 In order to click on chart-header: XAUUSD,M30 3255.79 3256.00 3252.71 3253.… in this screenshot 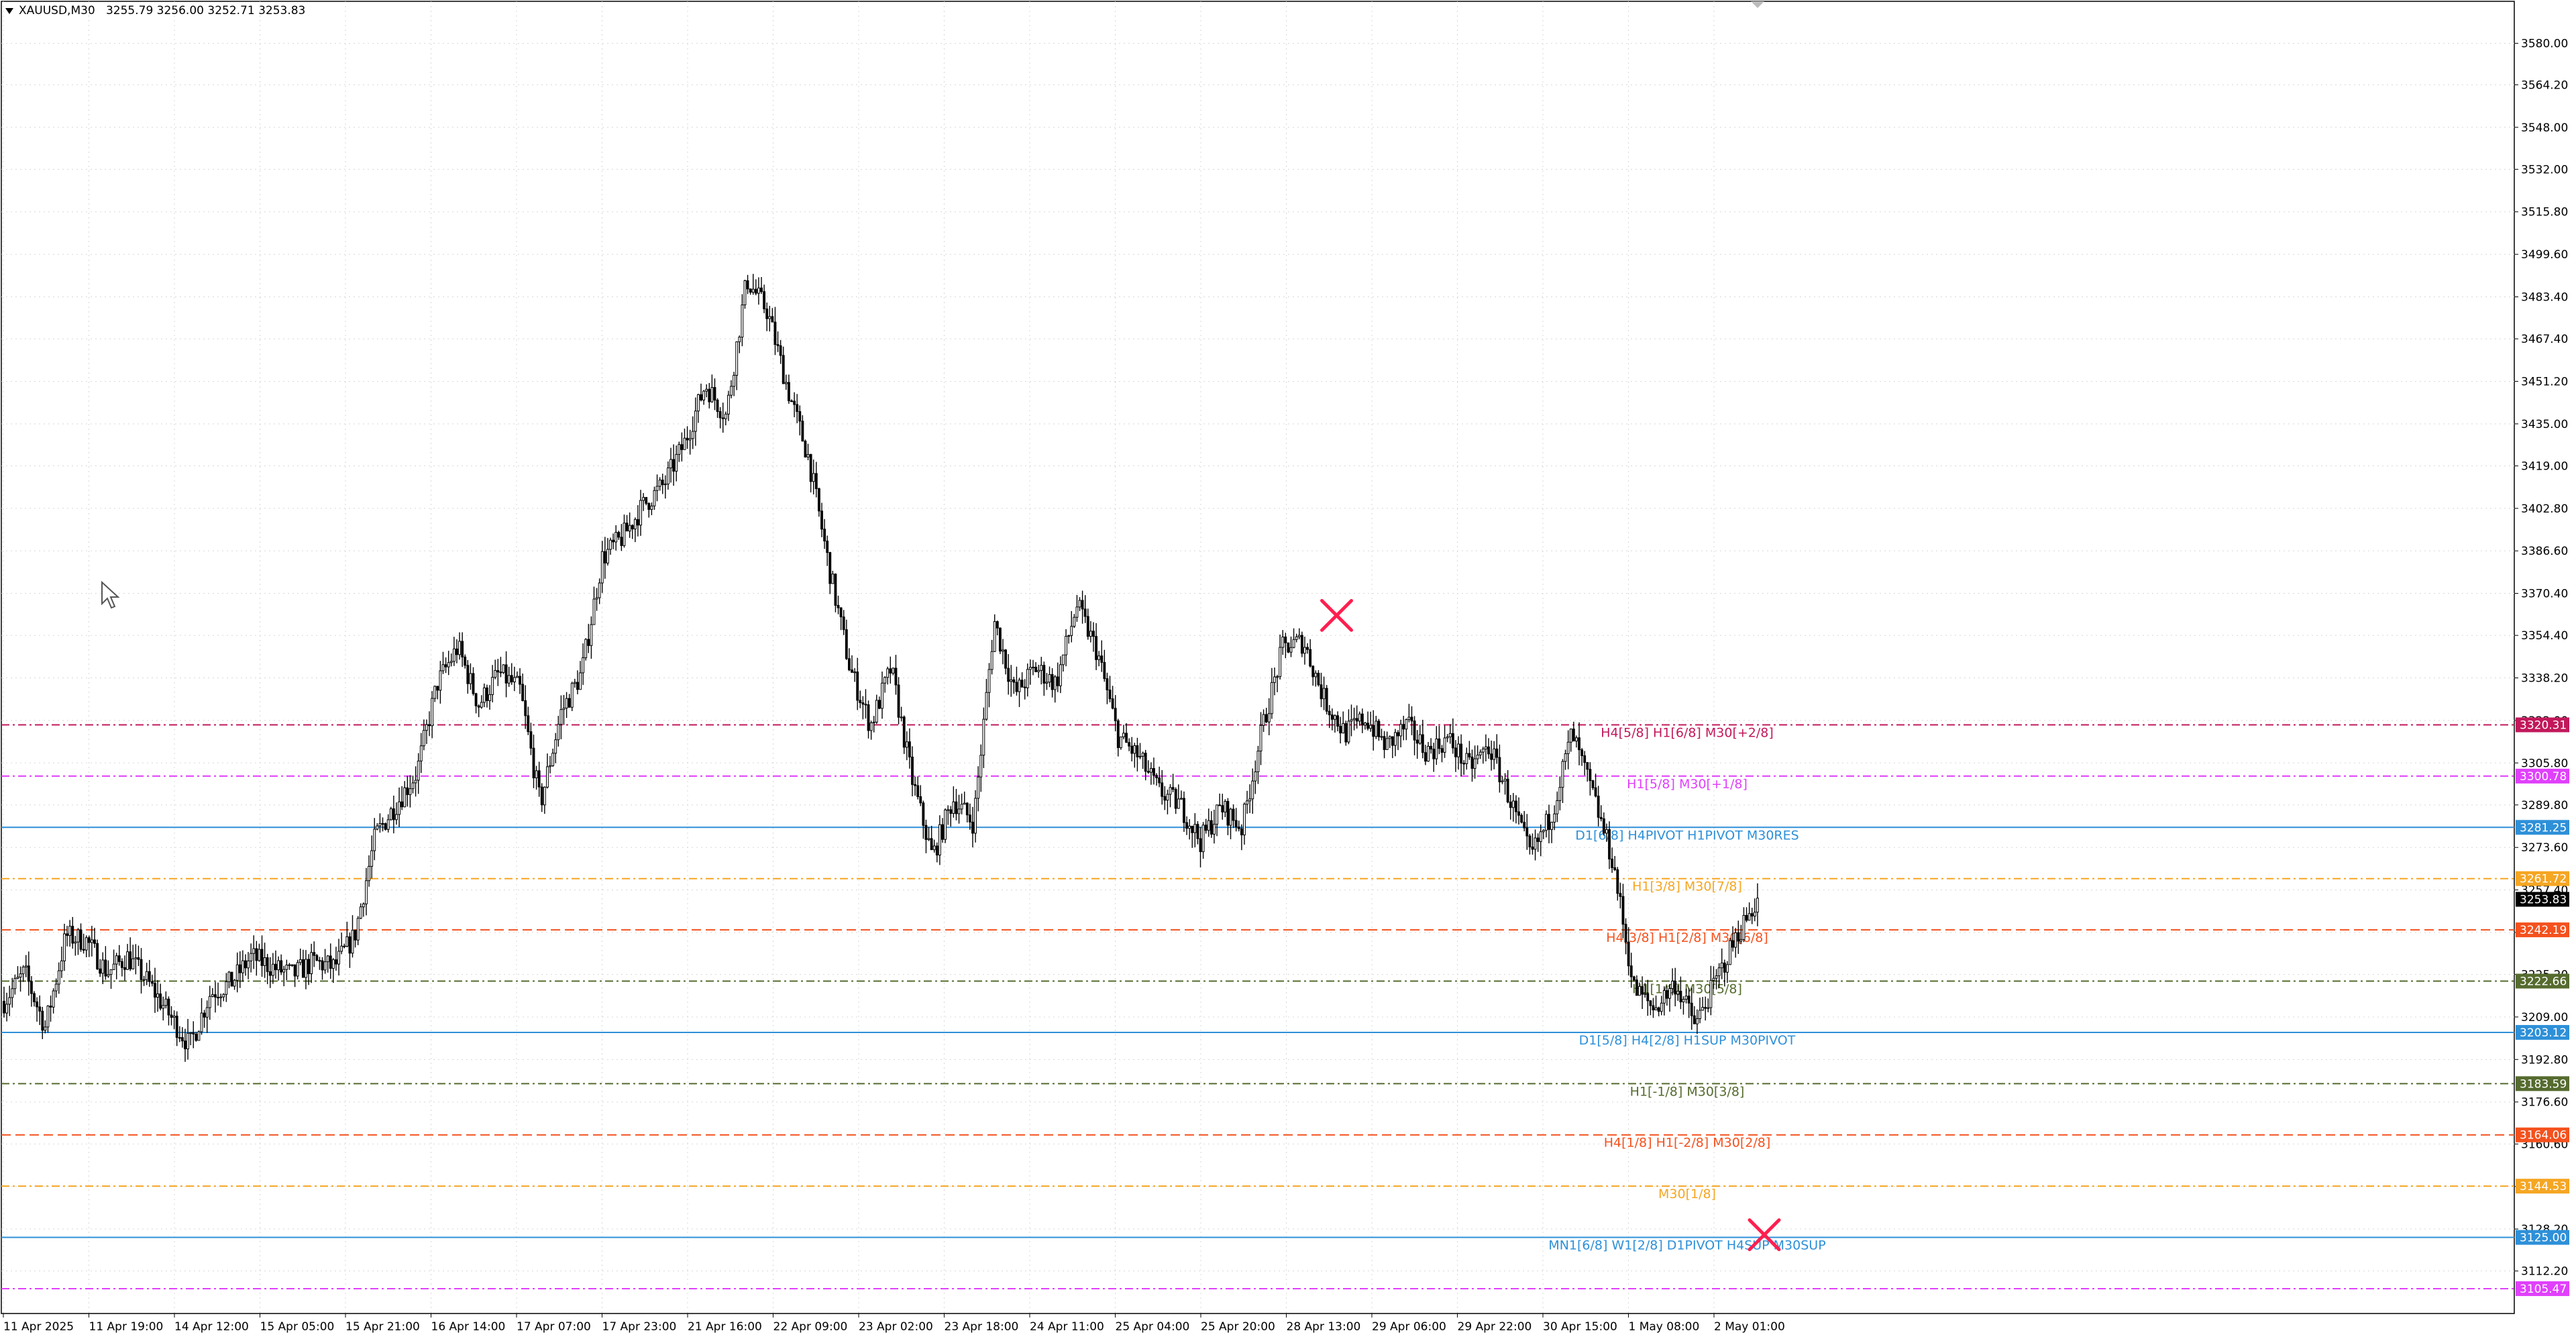, I will do `click(155, 10)`.